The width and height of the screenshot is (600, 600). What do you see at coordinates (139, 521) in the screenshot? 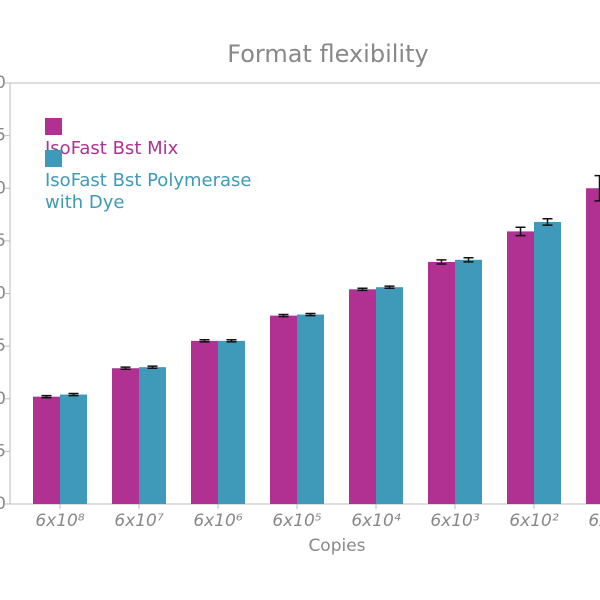
I see `x-tick-label: 6x10⁷` at bounding box center [139, 521].